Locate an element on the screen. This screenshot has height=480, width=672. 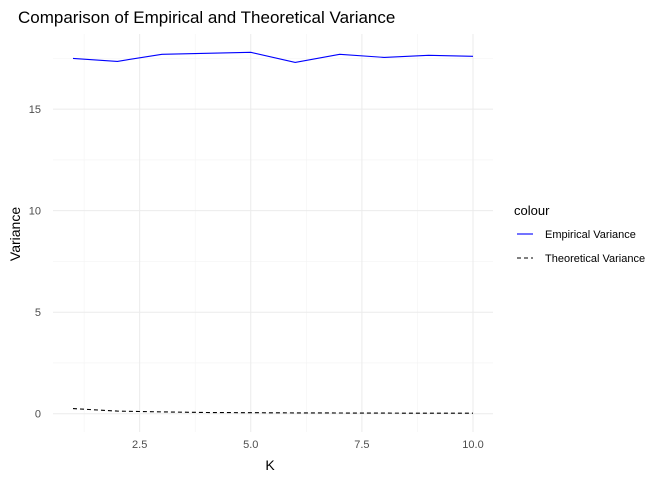
x-axis-title: K is located at coordinates (270, 465).